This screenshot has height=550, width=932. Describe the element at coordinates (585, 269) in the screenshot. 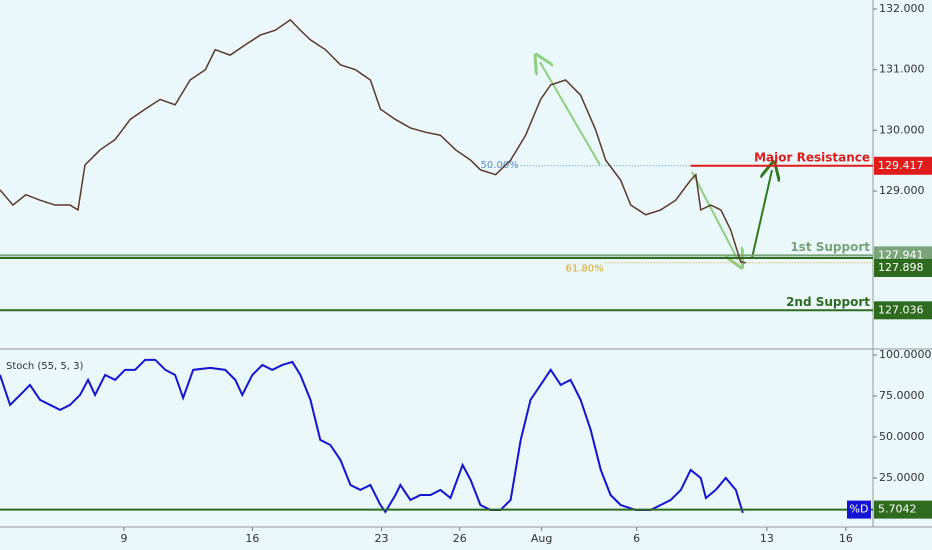

I see `fib-label: 61.80%` at that location.